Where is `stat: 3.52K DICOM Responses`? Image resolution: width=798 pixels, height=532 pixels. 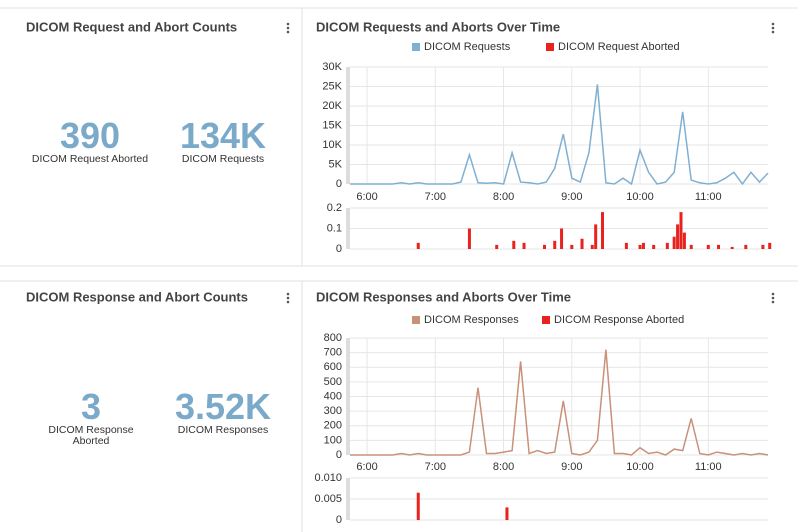 stat: 3.52K DICOM Responses is located at coordinates (223, 412).